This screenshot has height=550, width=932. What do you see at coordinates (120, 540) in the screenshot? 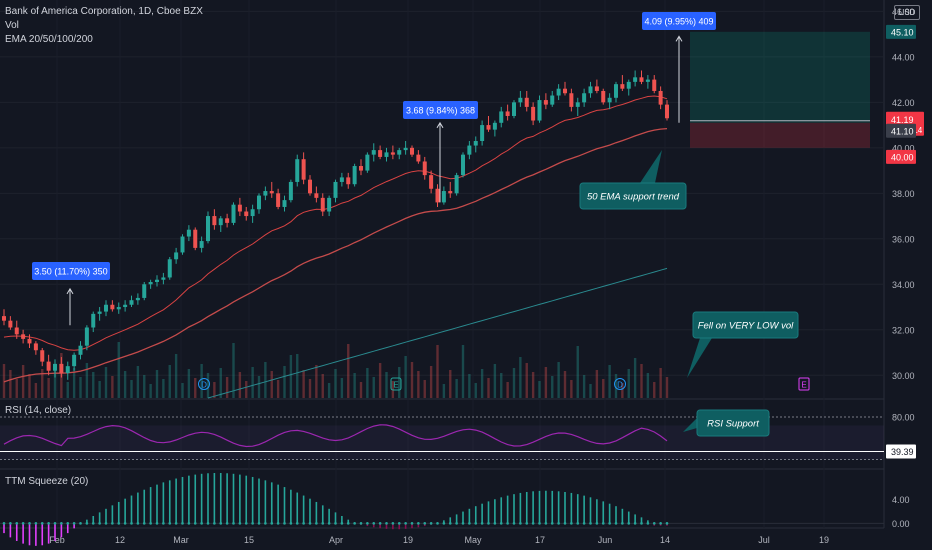
I see `time-tick-label: 12` at bounding box center [120, 540].